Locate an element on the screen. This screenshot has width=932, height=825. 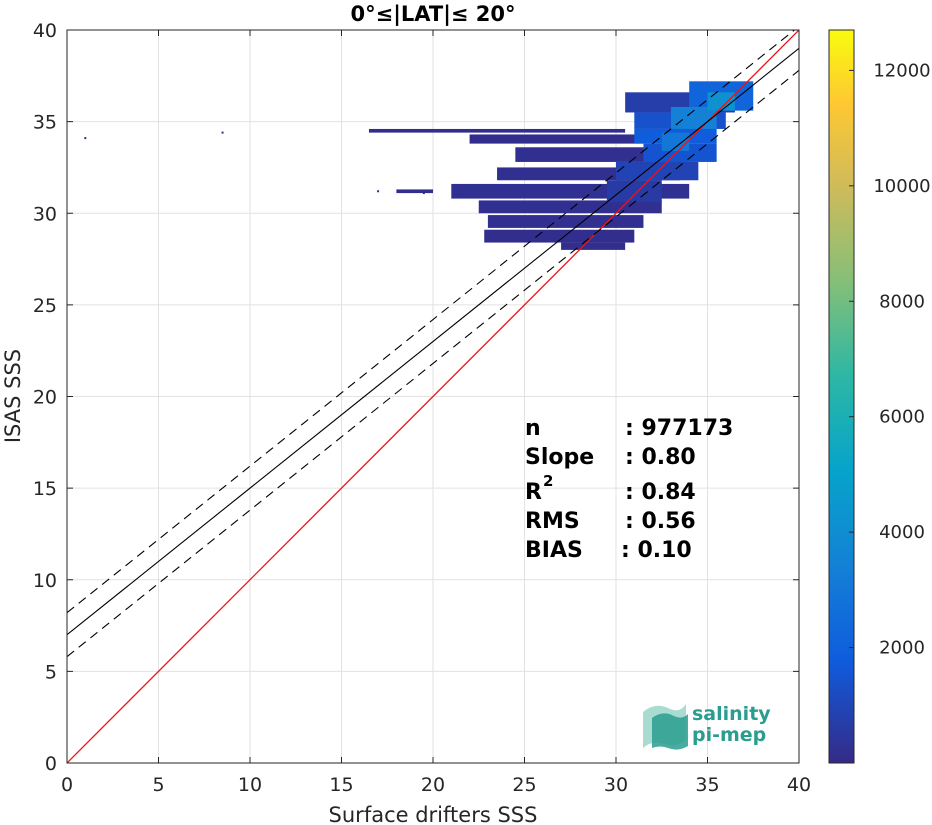
y-tick-label: 30 is located at coordinates (45, 214).